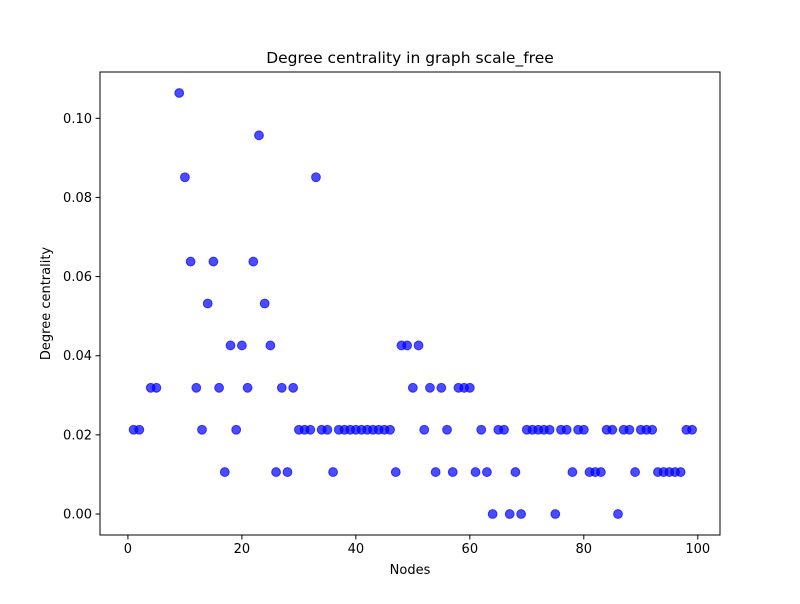 The width and height of the screenshot is (800, 604). I want to click on x-tick-label: 80, so click(584, 549).